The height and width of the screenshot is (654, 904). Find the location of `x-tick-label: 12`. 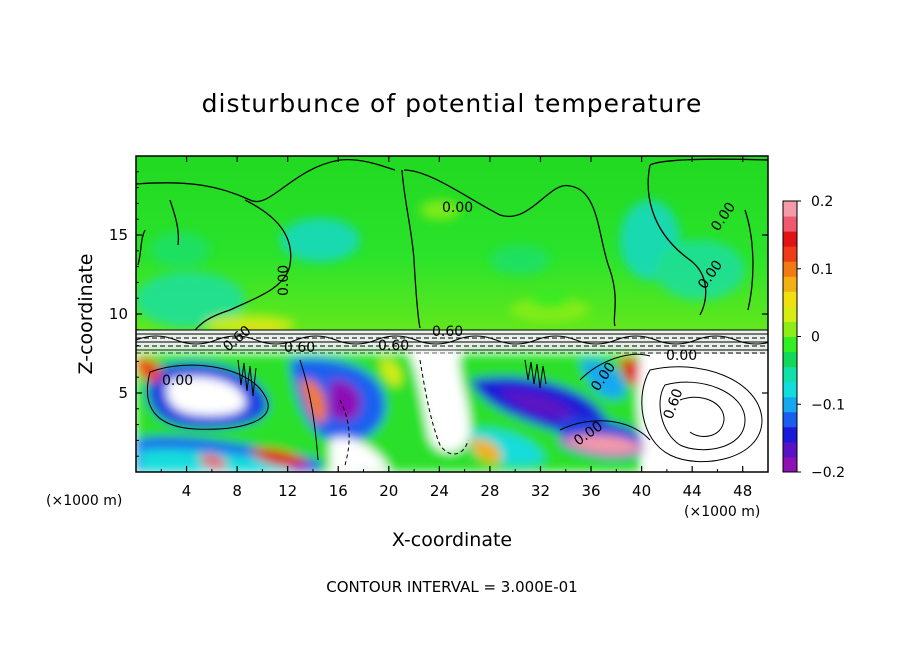

x-tick-label: 12 is located at coordinates (287, 491).